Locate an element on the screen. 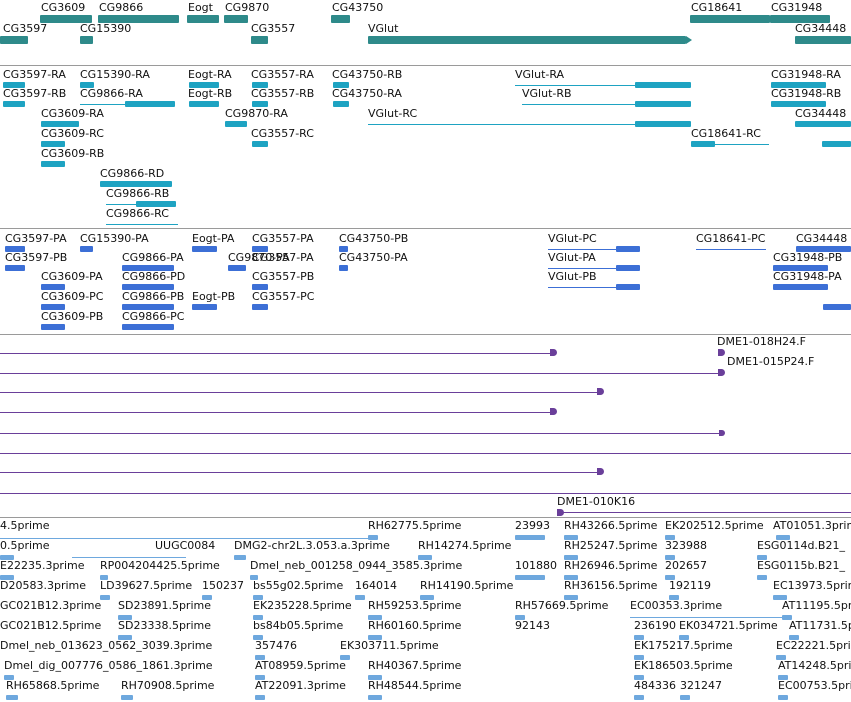 This screenshot has width=851, height=702. protein-label: CG9870-PA is located at coordinates (259, 257).